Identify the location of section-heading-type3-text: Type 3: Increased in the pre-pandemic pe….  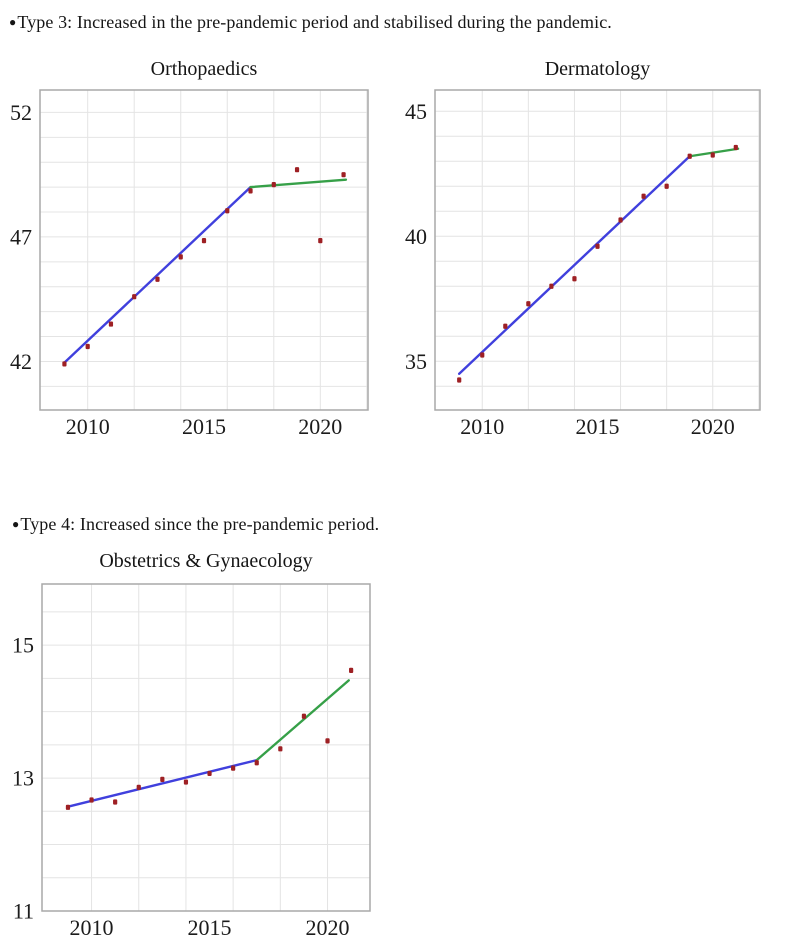
(314, 22).